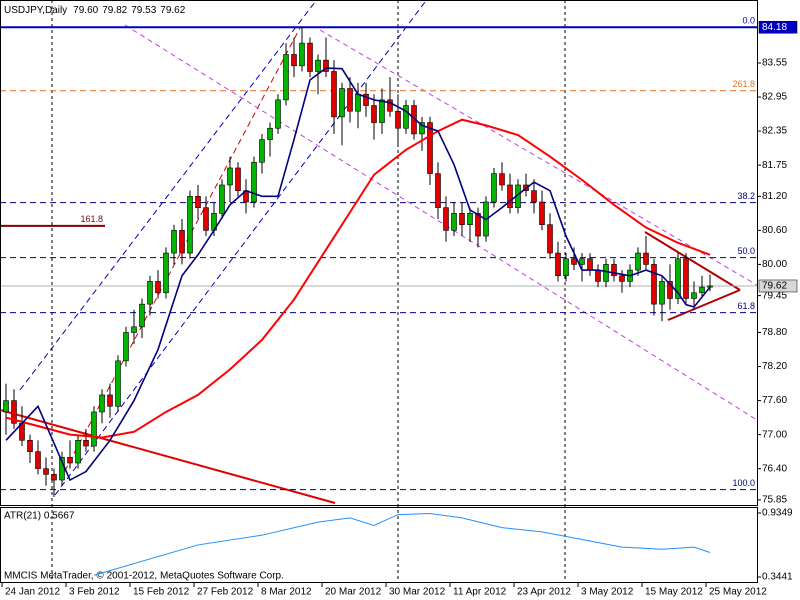  What do you see at coordinates (286, 592) in the screenshot?
I see `x-tick-label: 8 Mar 2012` at bounding box center [286, 592].